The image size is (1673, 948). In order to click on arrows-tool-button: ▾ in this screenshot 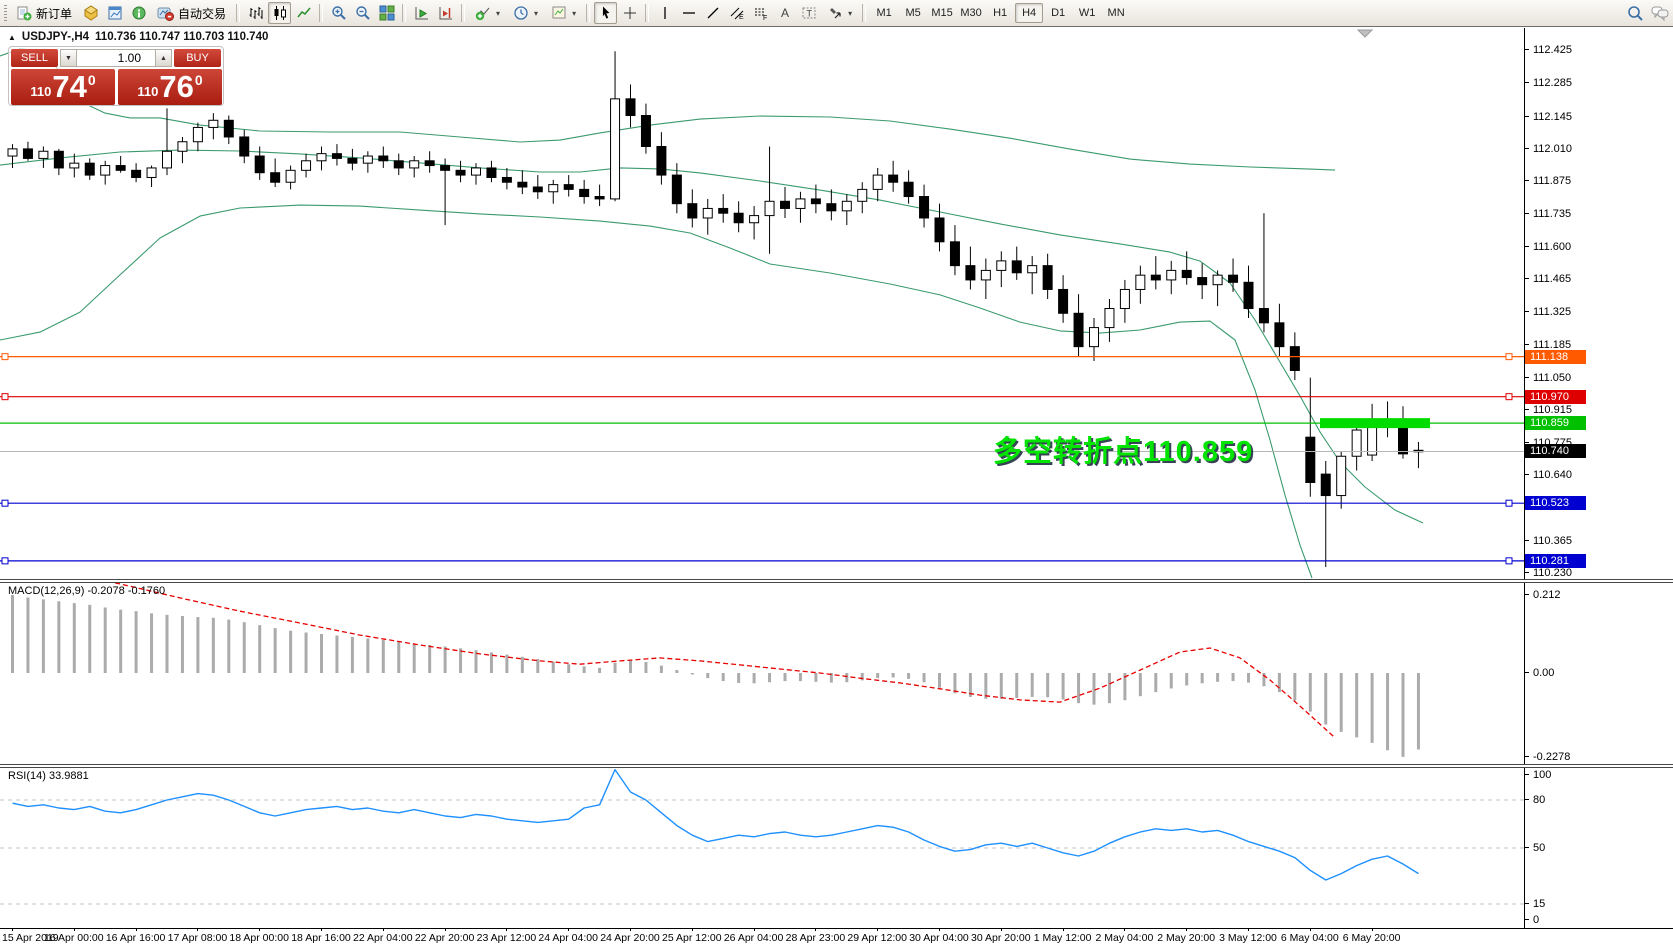, I will do `click(839, 13)`.